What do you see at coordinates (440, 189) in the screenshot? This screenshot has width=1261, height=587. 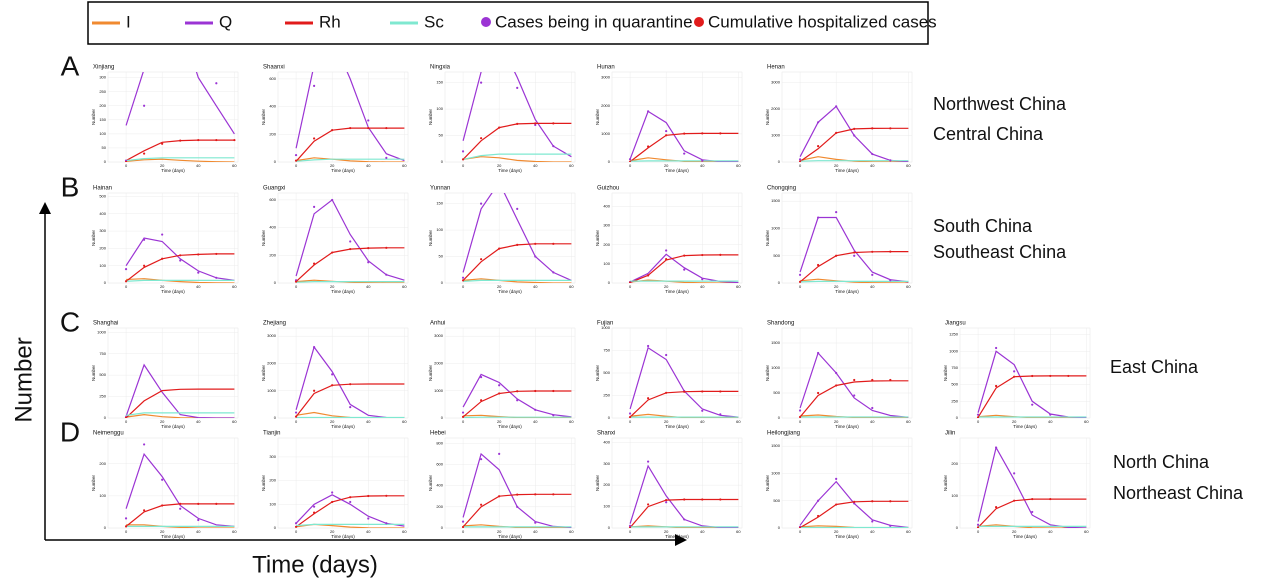 I see `panel-title: Yunnan` at bounding box center [440, 189].